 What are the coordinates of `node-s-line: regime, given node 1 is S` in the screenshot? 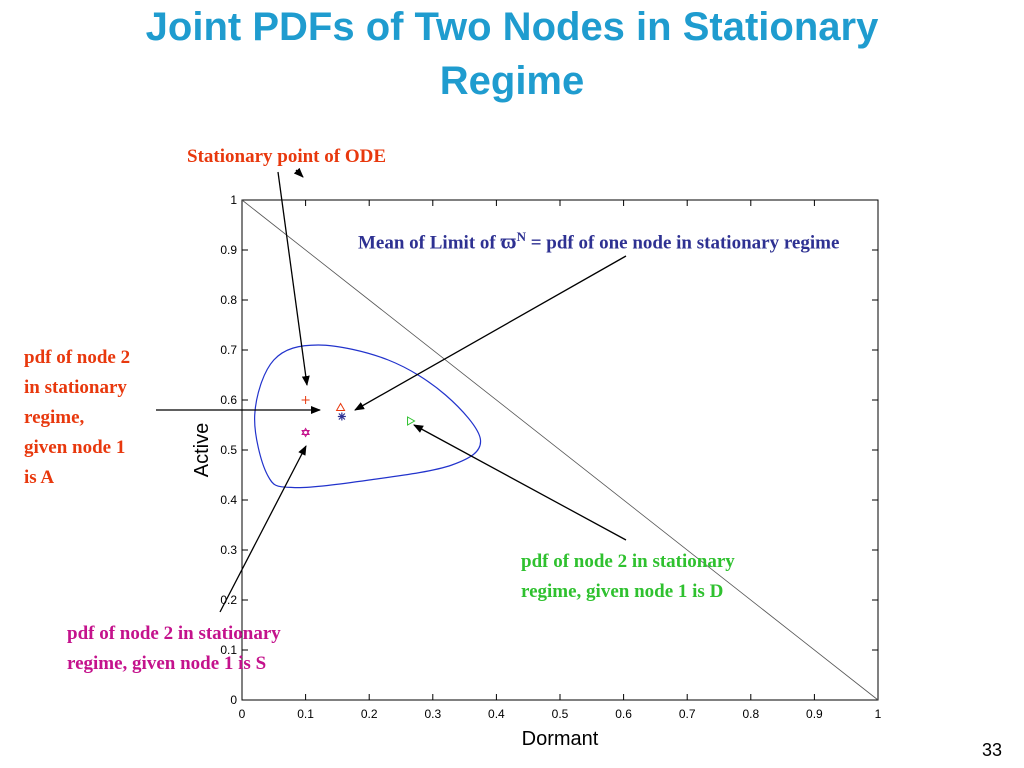 It's located at (167, 663).